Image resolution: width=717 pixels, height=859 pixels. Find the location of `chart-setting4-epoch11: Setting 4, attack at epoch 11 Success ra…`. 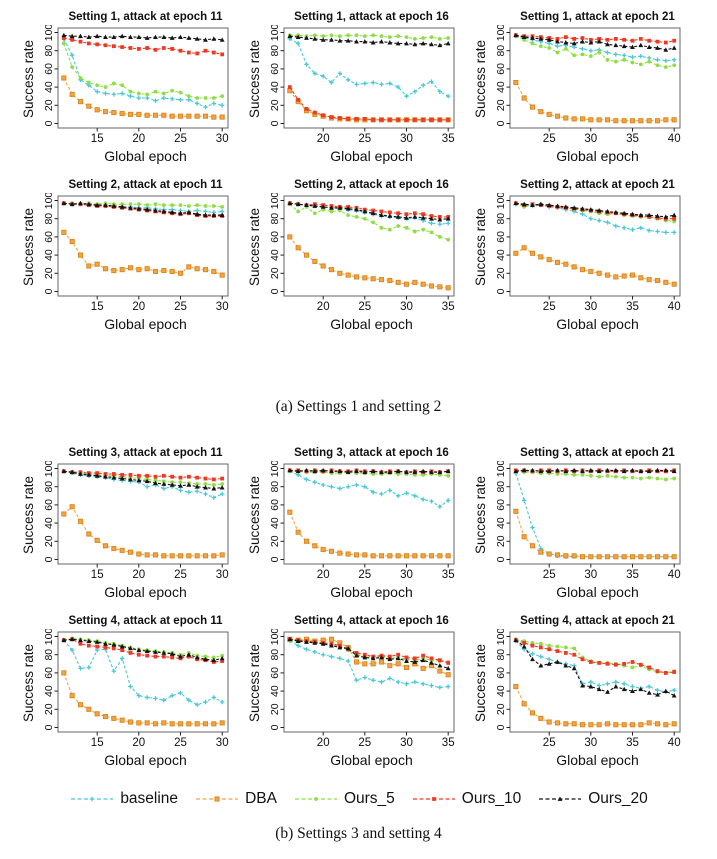

chart-setting4-epoch11: Setting 4, attack at epoch 11 Success ra… is located at coordinates (133, 698).